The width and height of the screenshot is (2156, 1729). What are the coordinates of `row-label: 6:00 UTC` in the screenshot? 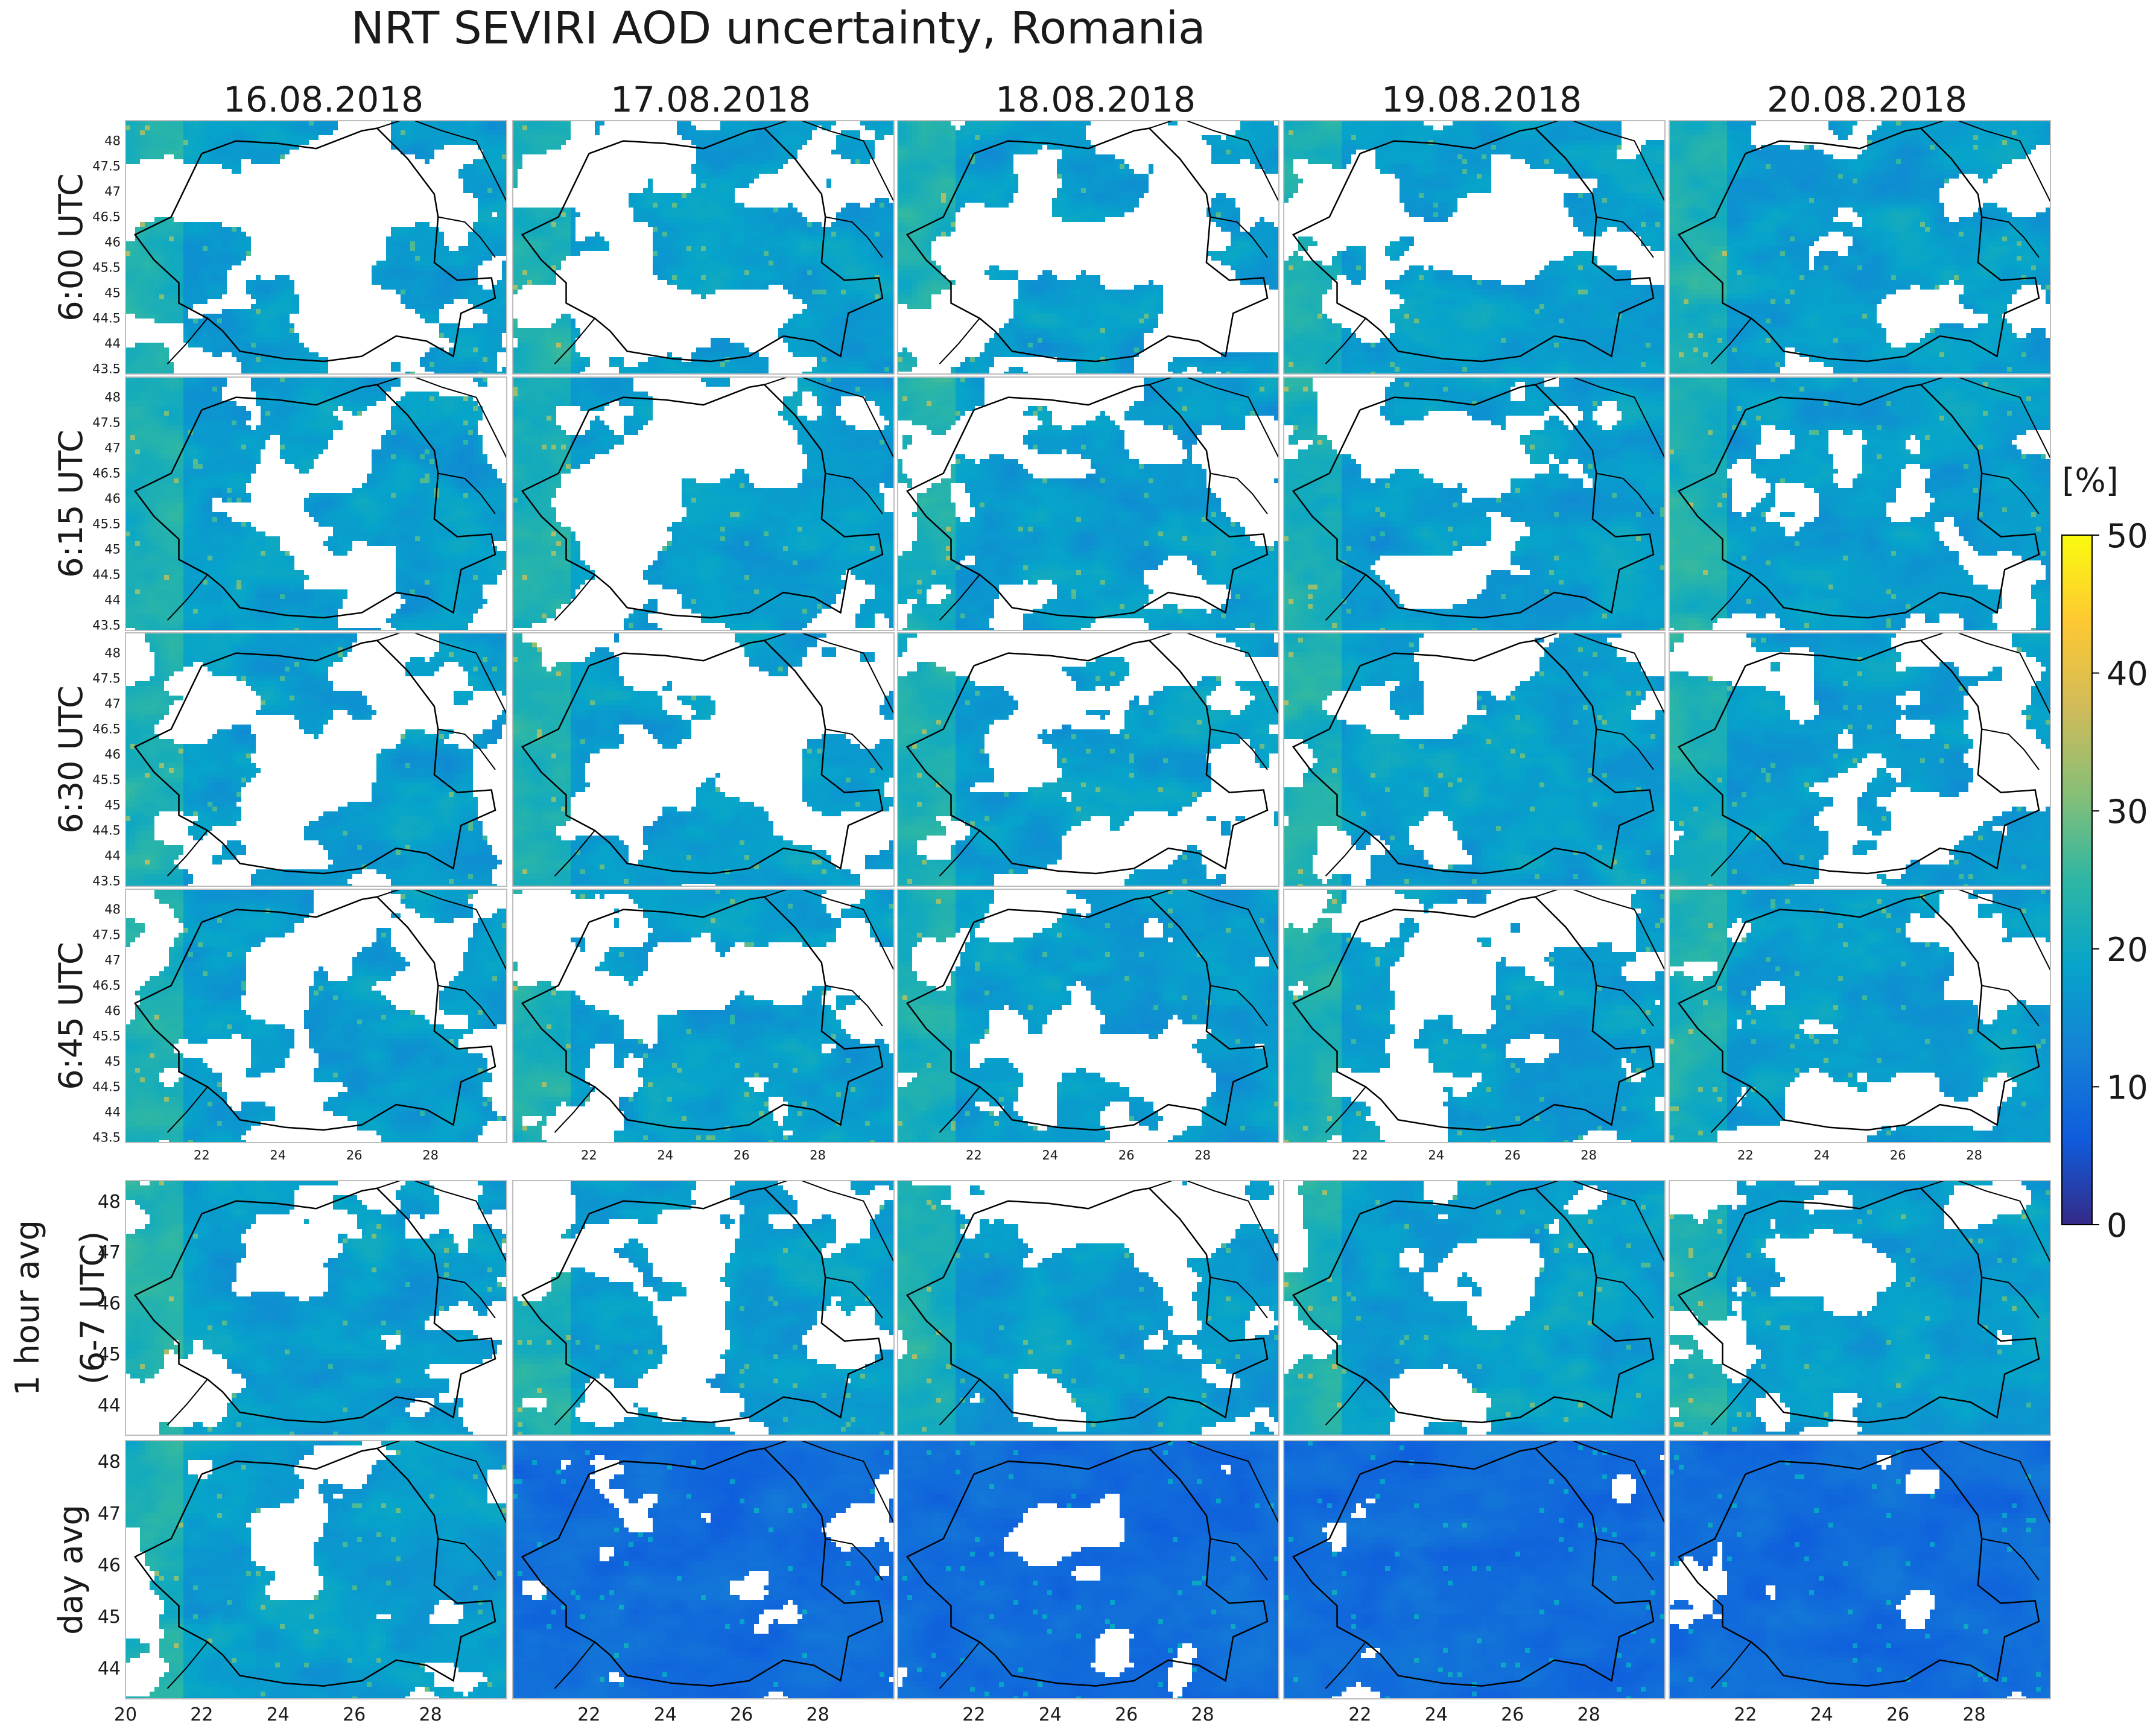 It's located at (71, 247).